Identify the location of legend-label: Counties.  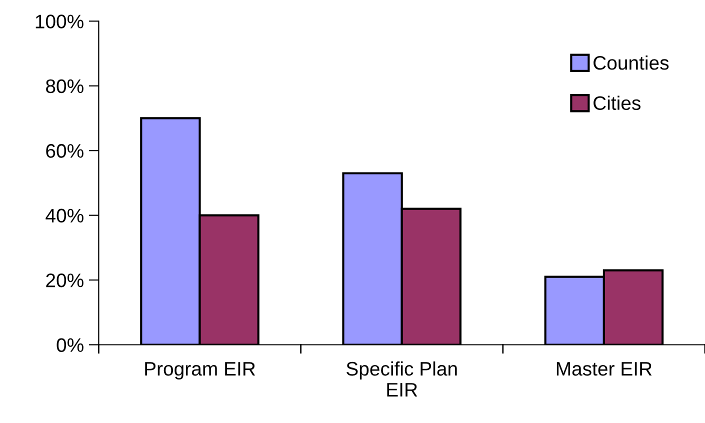
(631, 63).